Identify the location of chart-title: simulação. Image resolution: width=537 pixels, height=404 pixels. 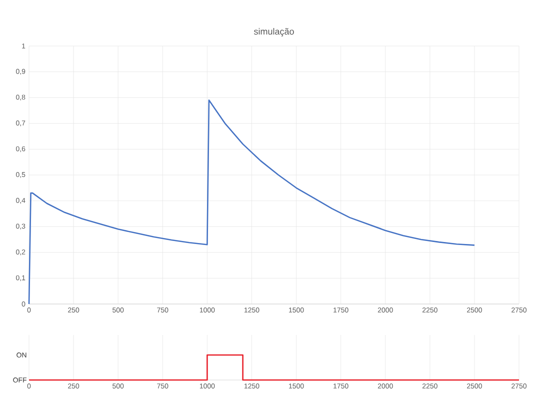
(274, 32).